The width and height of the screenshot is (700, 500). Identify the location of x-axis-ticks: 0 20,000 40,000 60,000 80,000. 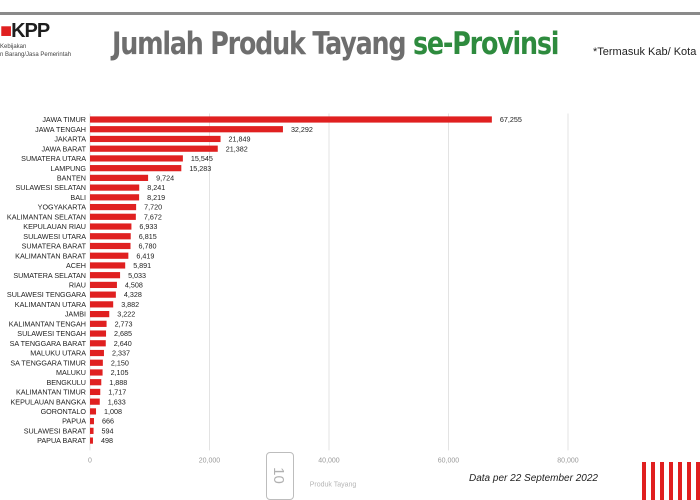
(333, 460).